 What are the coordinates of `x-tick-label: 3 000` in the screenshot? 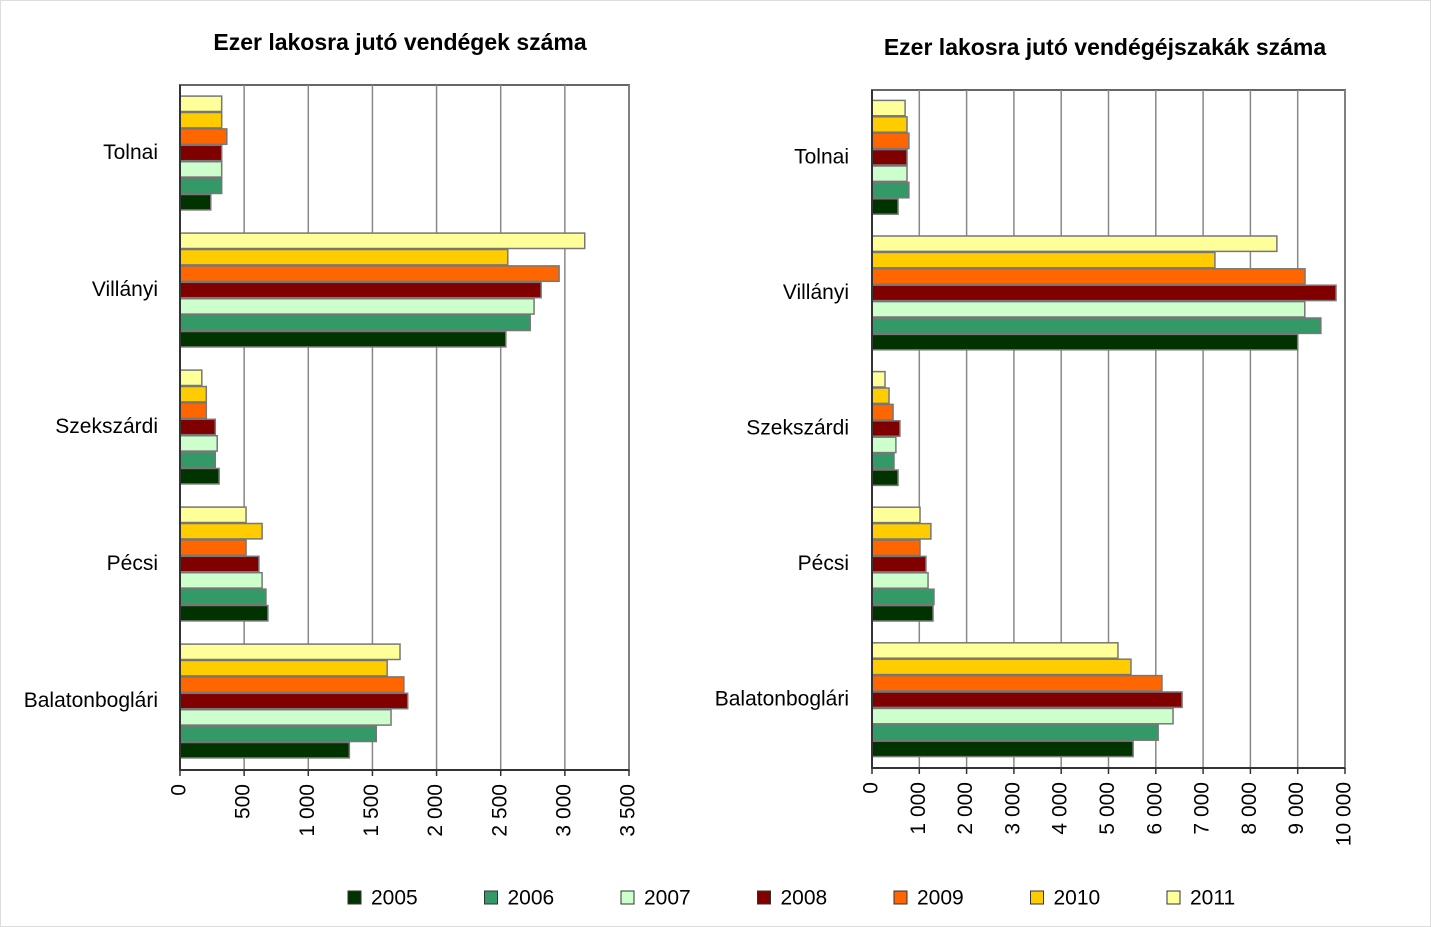 It's located at (1012, 808).